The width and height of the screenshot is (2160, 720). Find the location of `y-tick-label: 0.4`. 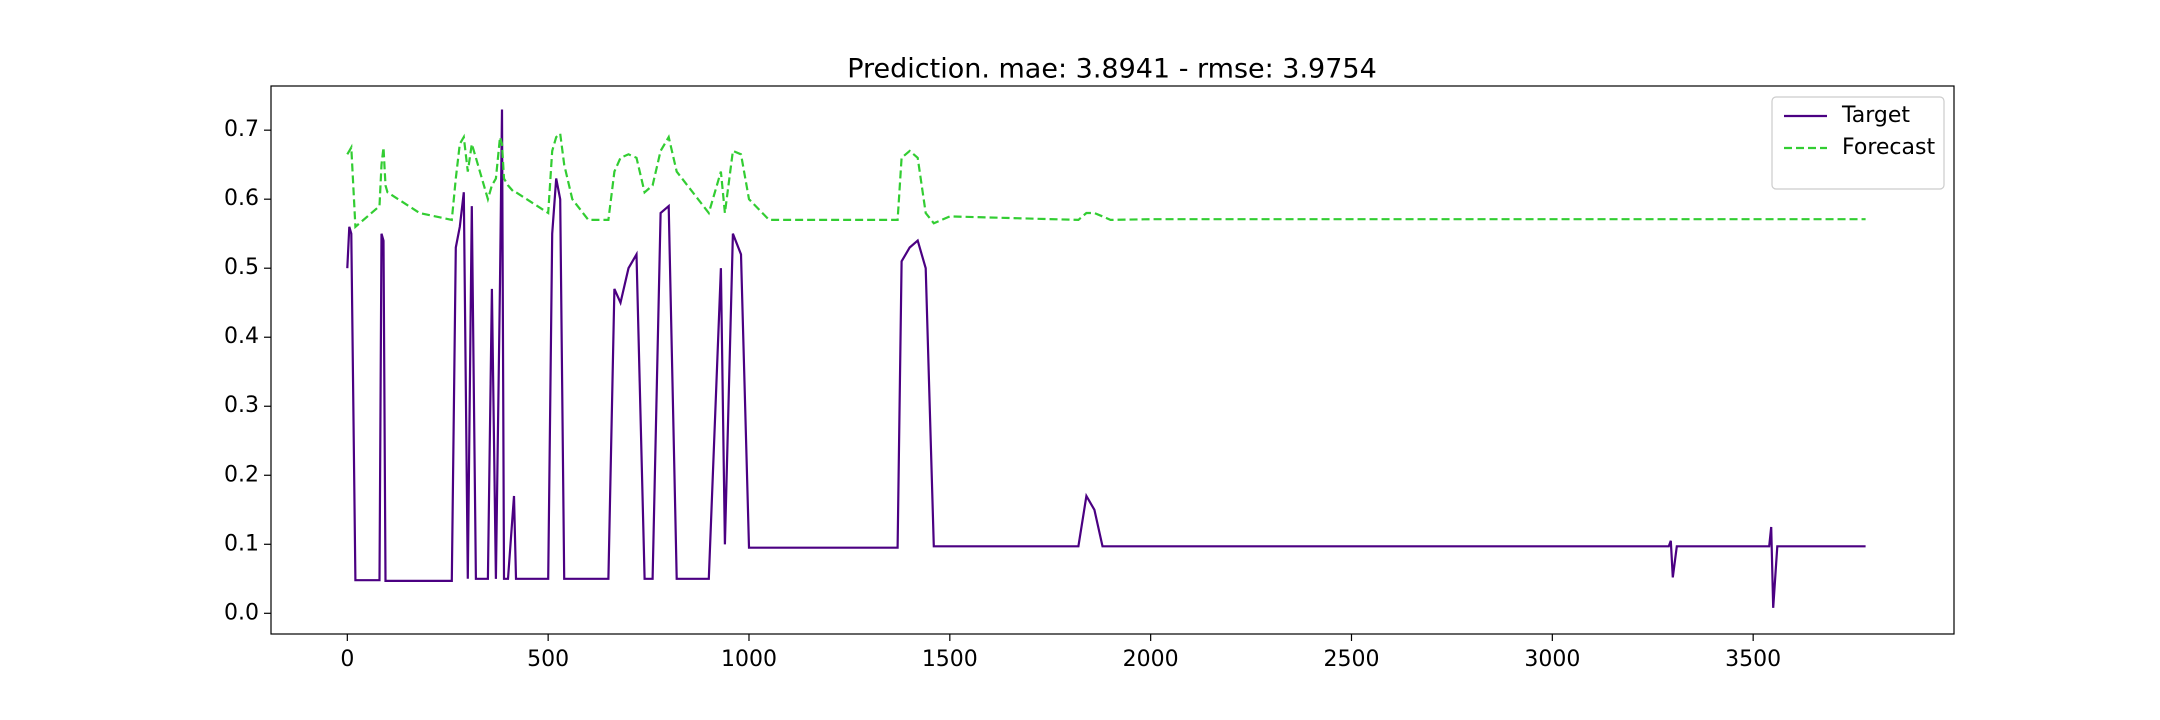

y-tick-label: 0.4 is located at coordinates (241, 336).